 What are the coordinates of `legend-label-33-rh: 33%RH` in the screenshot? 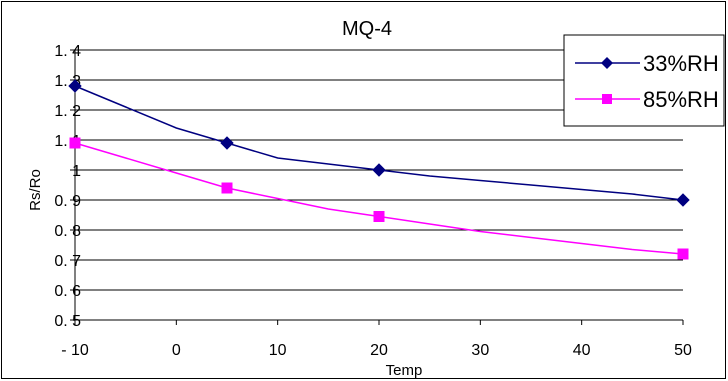 It's located at (681, 63).